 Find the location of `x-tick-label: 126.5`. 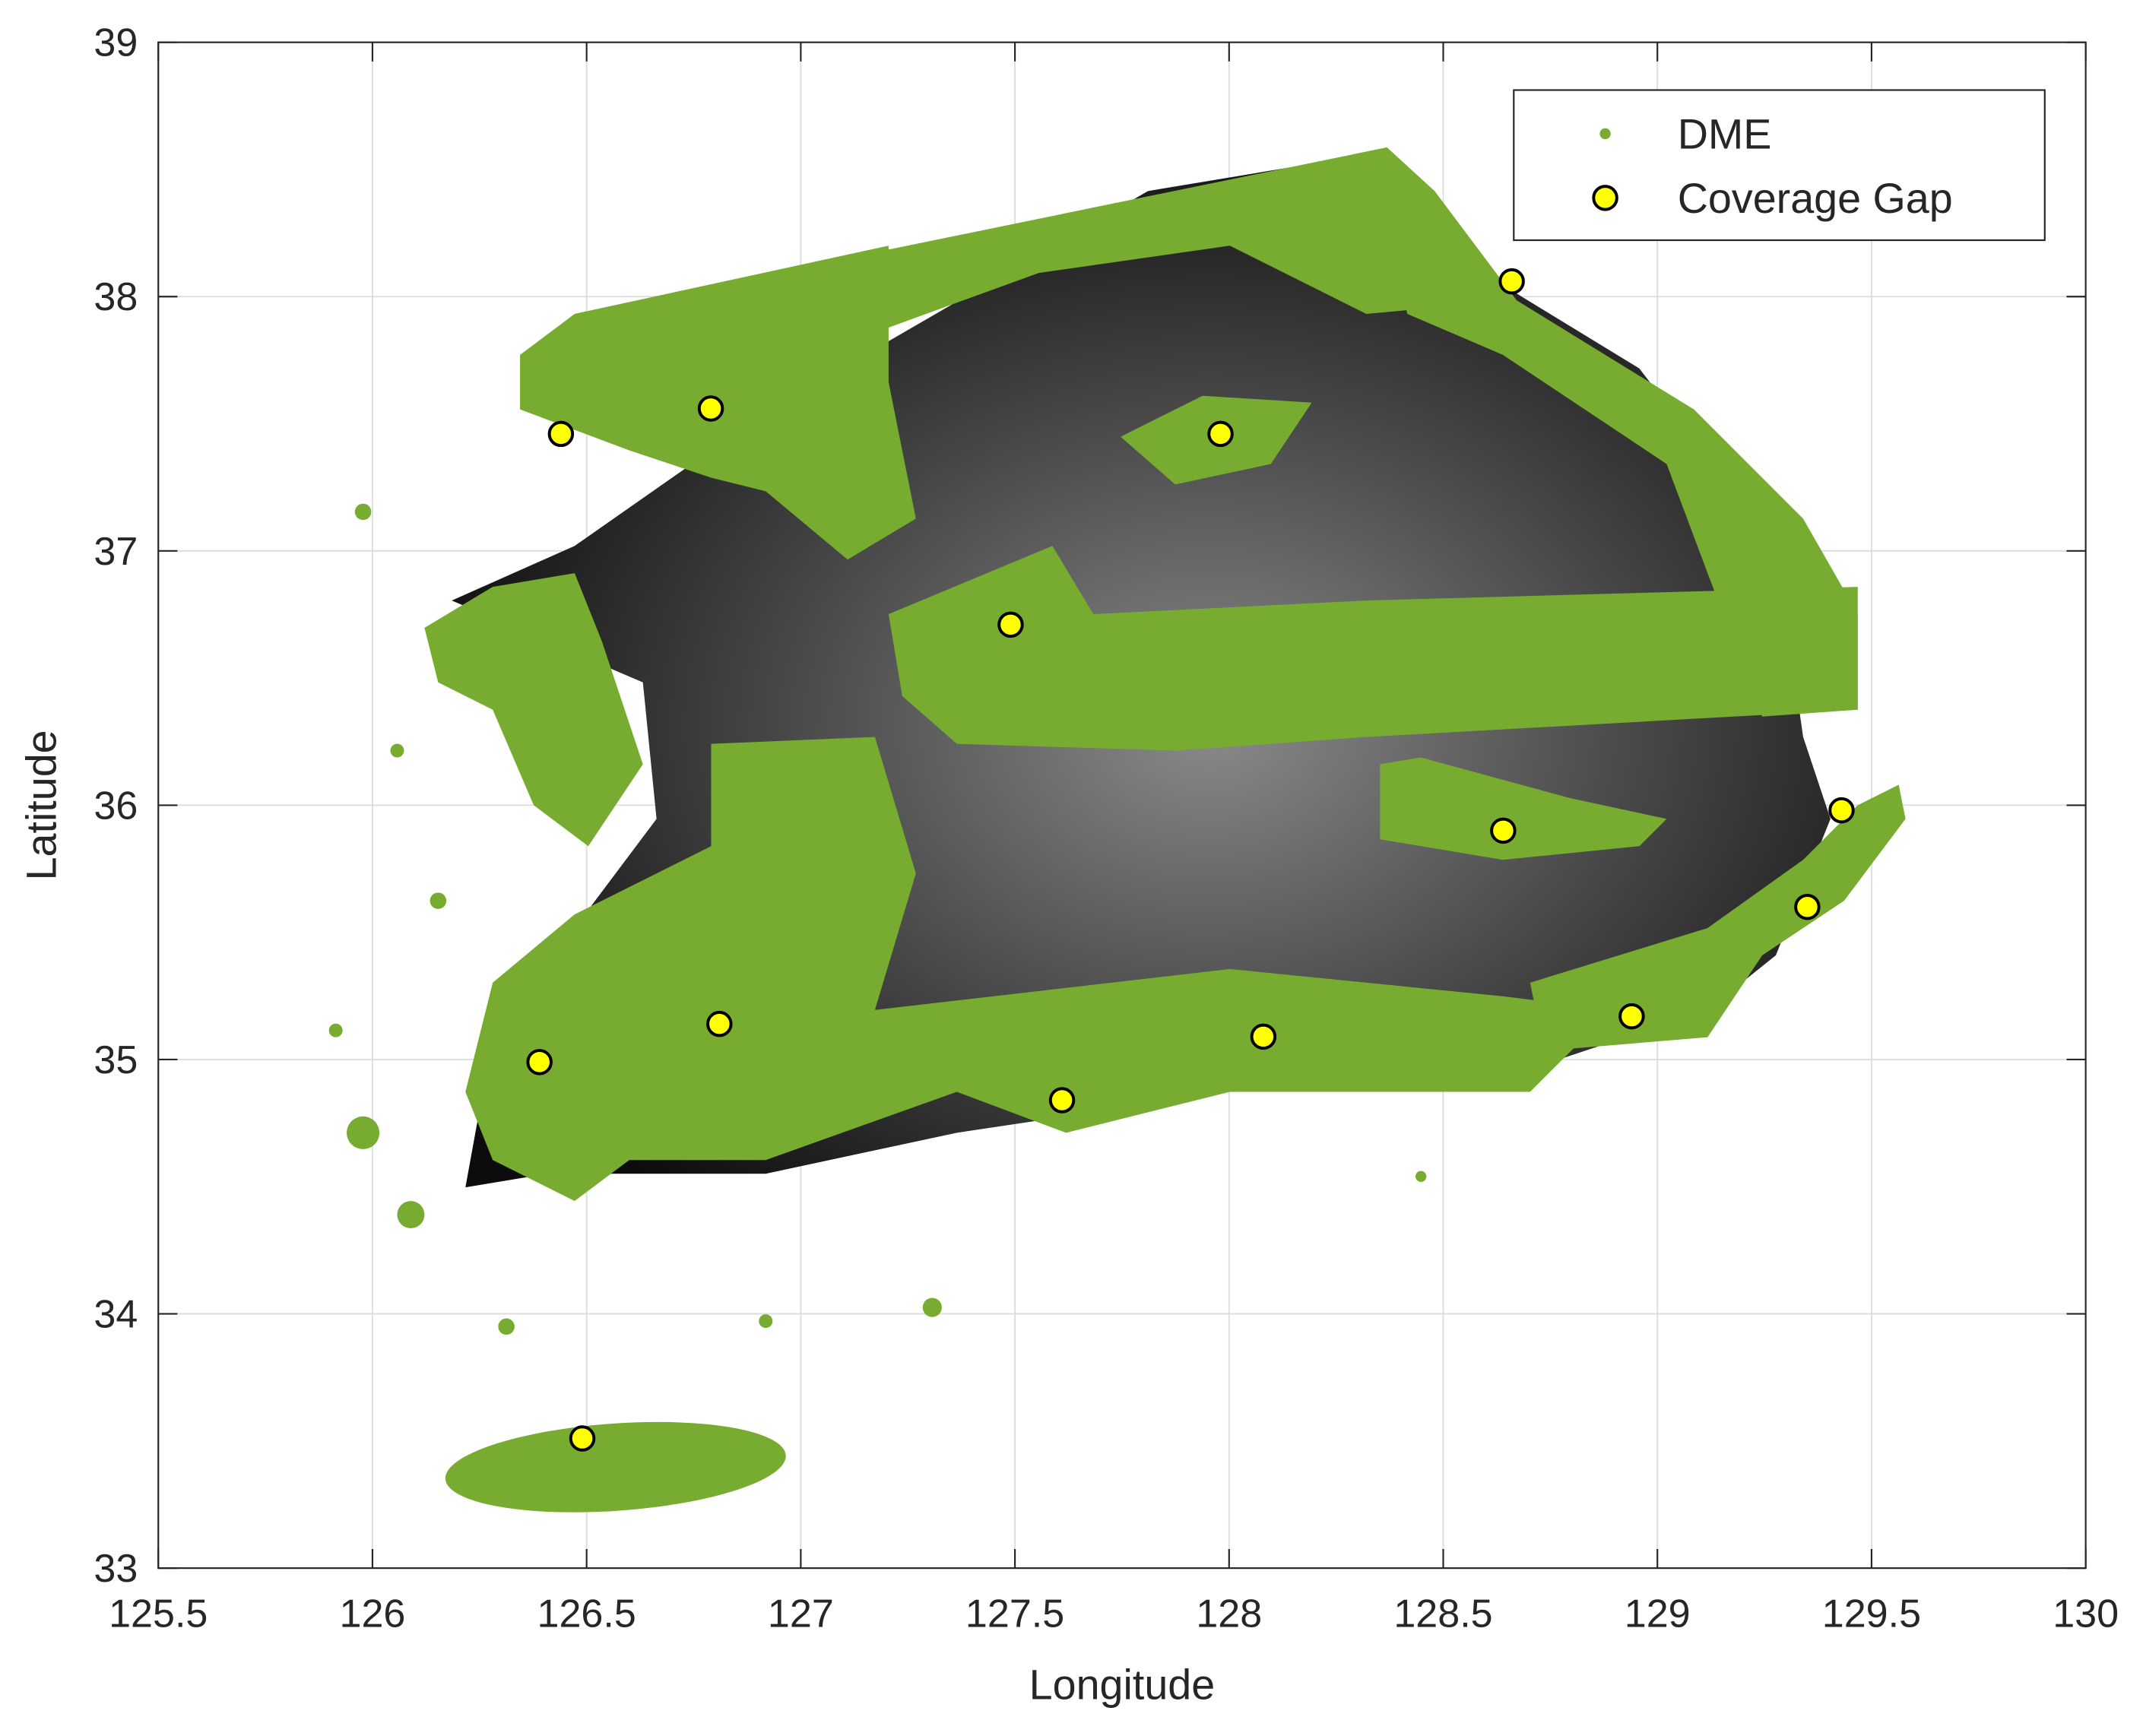

x-tick-label: 126.5 is located at coordinates (587, 1614).